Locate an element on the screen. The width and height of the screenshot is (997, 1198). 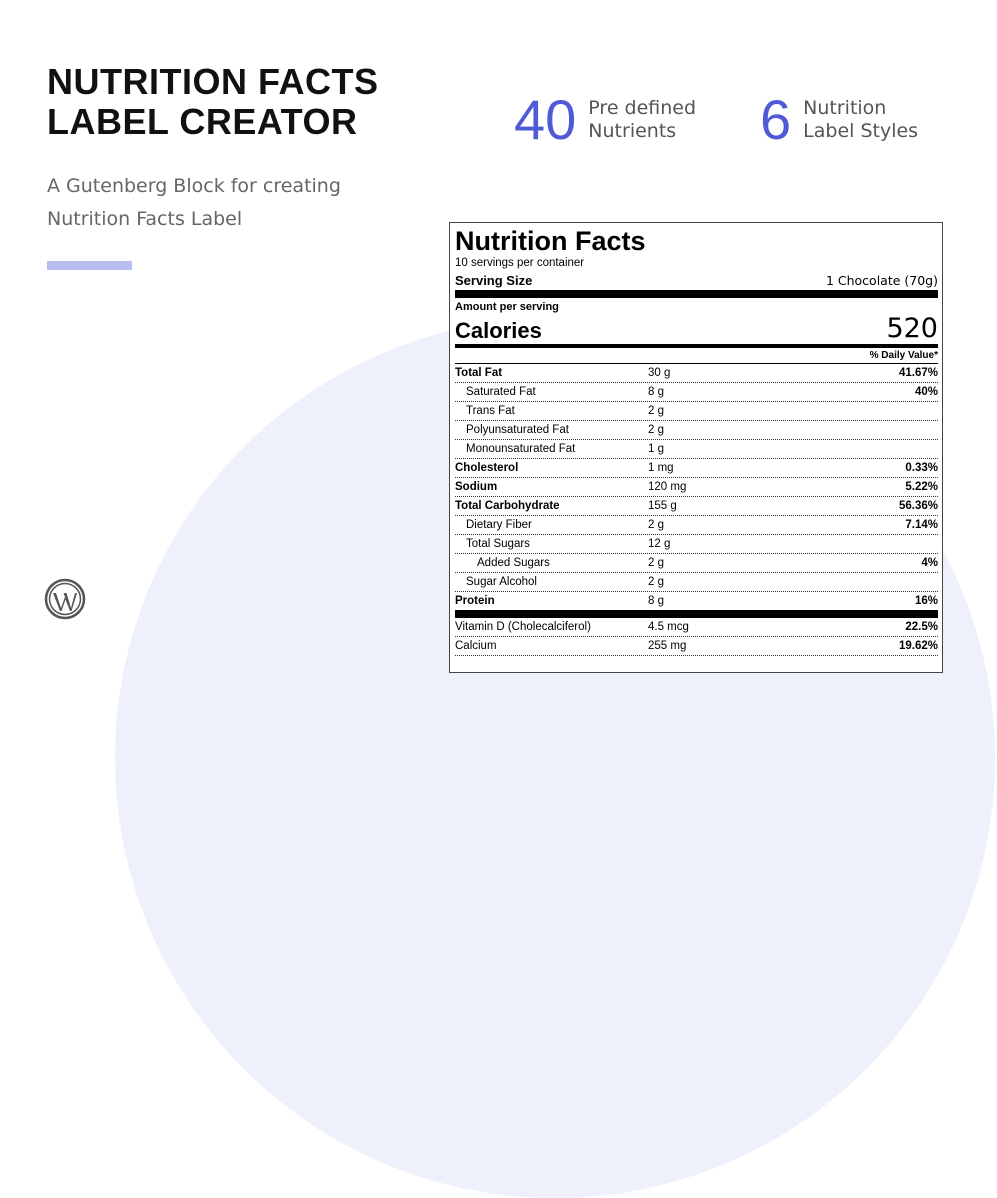
nutrient-row: Protein 8 g 16% is located at coordinates (696, 605).